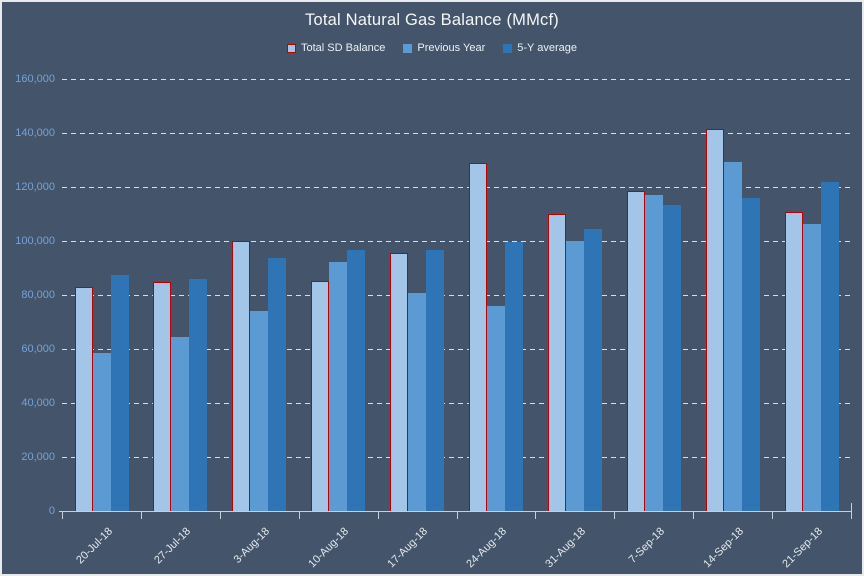 The height and width of the screenshot is (576, 864). Describe the element at coordinates (547, 48) in the screenshot. I see `legend-label: 5-Y average` at that location.